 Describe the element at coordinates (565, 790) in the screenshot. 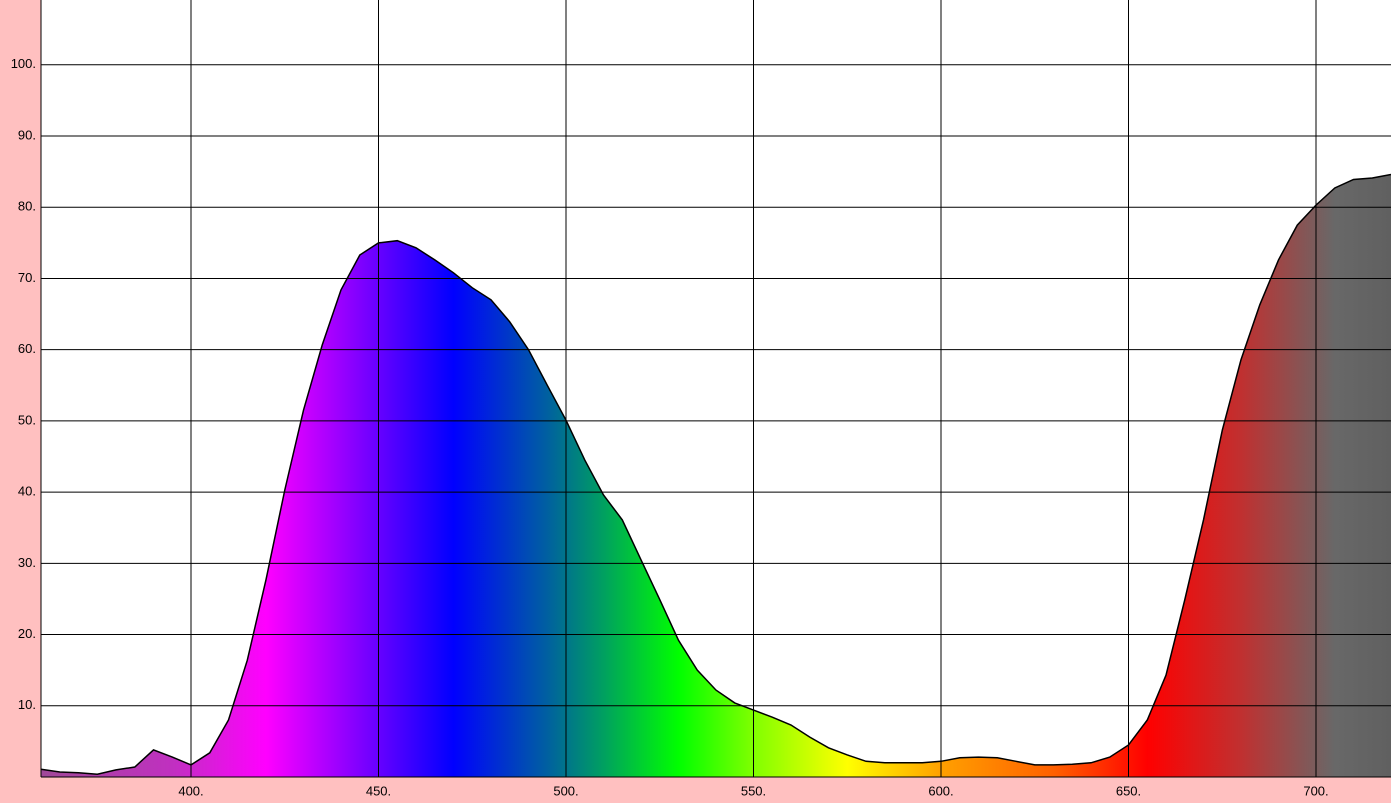

I see `x-tick-label: 500.` at that location.